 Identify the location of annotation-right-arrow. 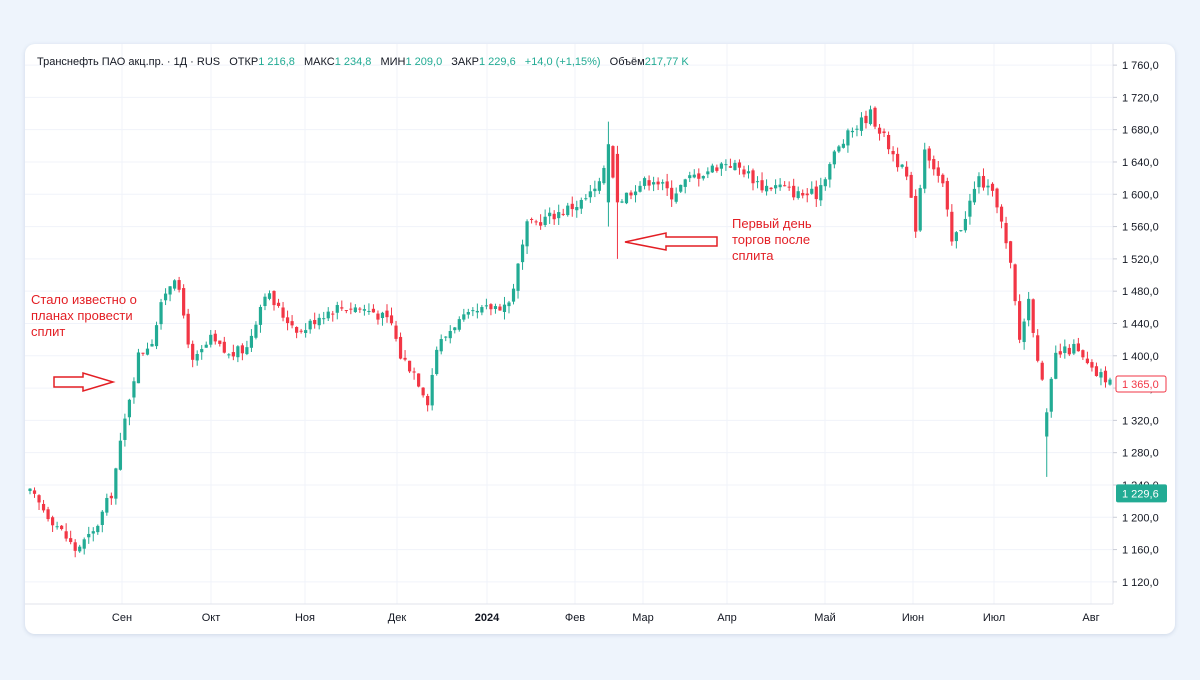
(671, 241).